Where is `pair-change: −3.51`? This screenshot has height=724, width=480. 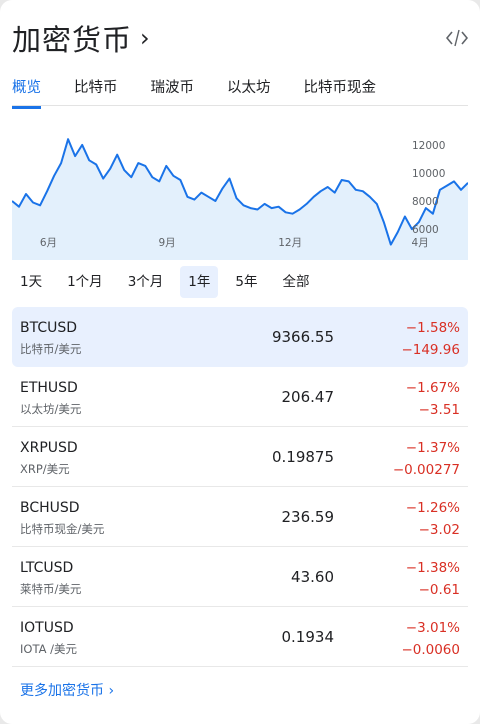
pair-change: −3.51 is located at coordinates (439, 410).